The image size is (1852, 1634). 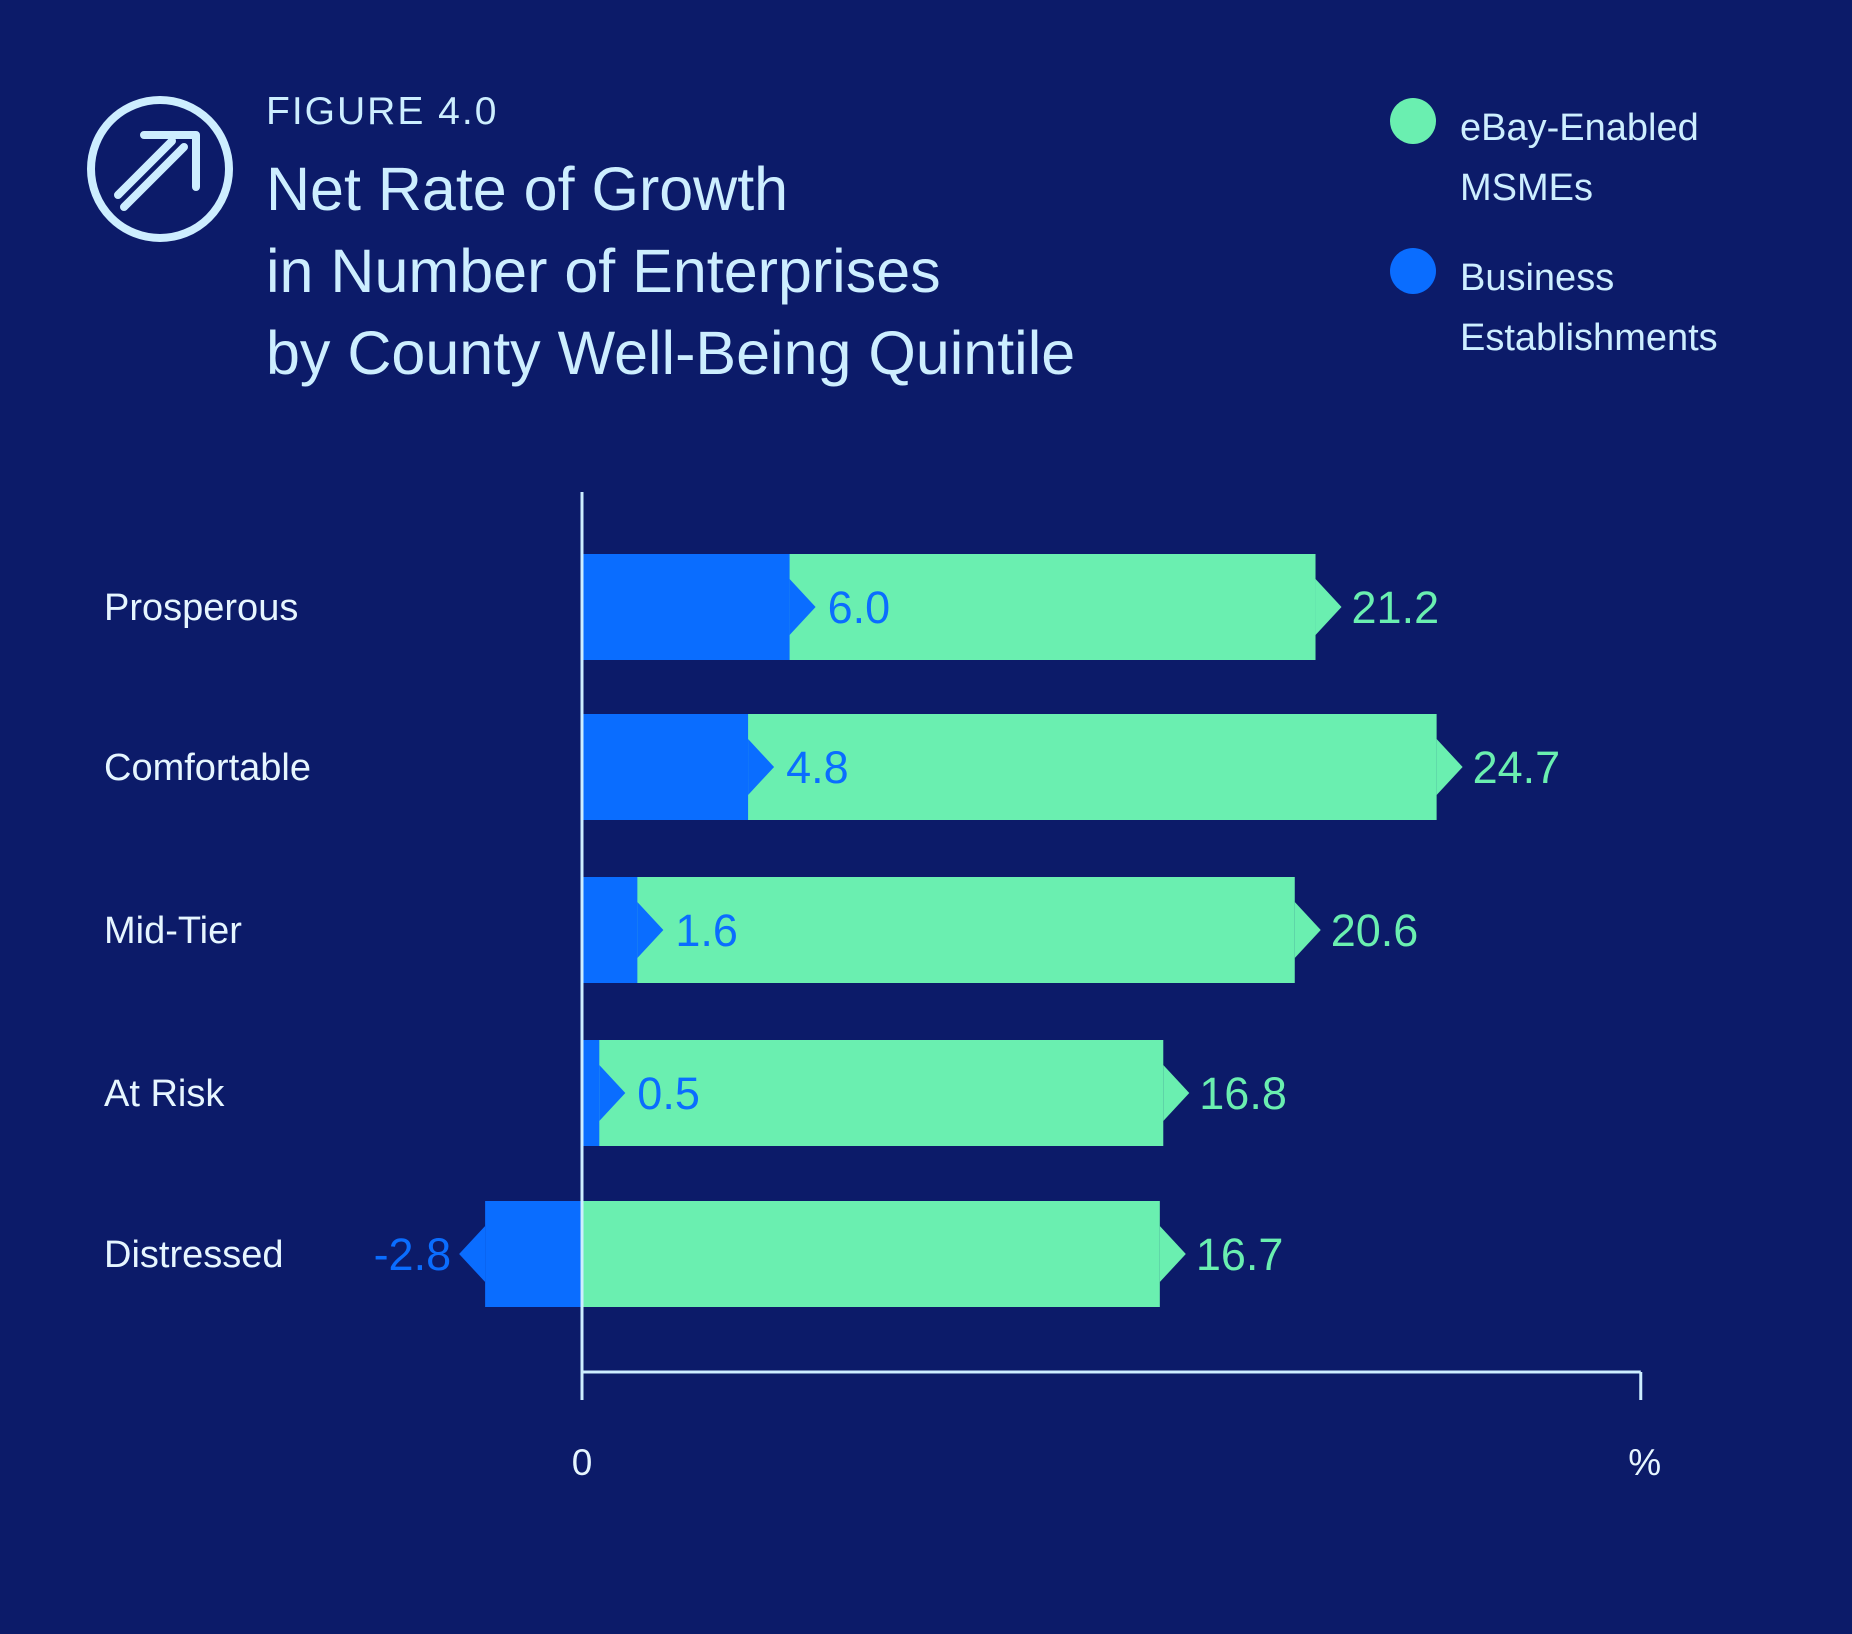 What do you see at coordinates (1589, 338) in the screenshot?
I see `legend-label-line: Establishments` at bounding box center [1589, 338].